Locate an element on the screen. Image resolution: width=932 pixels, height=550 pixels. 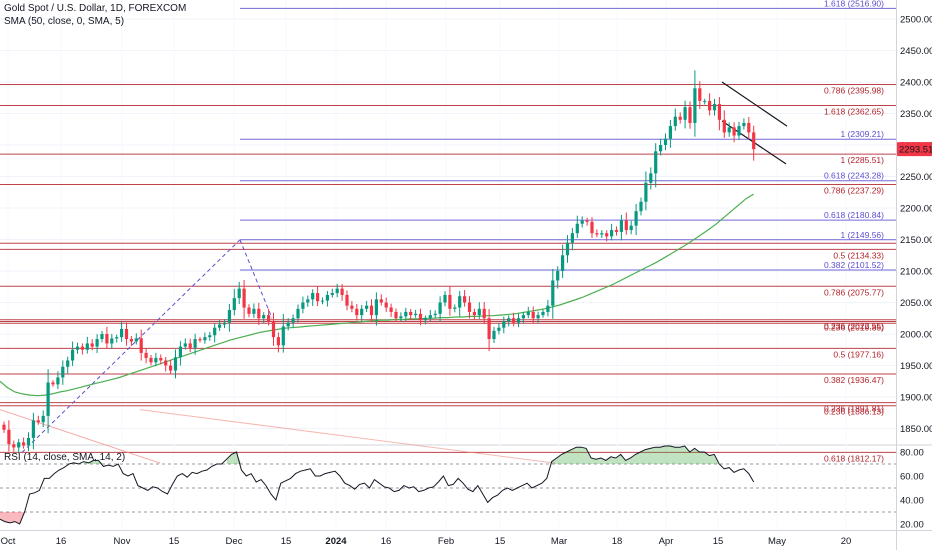
symbol-legend: Gold Spot / U.S. Dollar, 1D, FOREXCOM is located at coordinates (95, 8).